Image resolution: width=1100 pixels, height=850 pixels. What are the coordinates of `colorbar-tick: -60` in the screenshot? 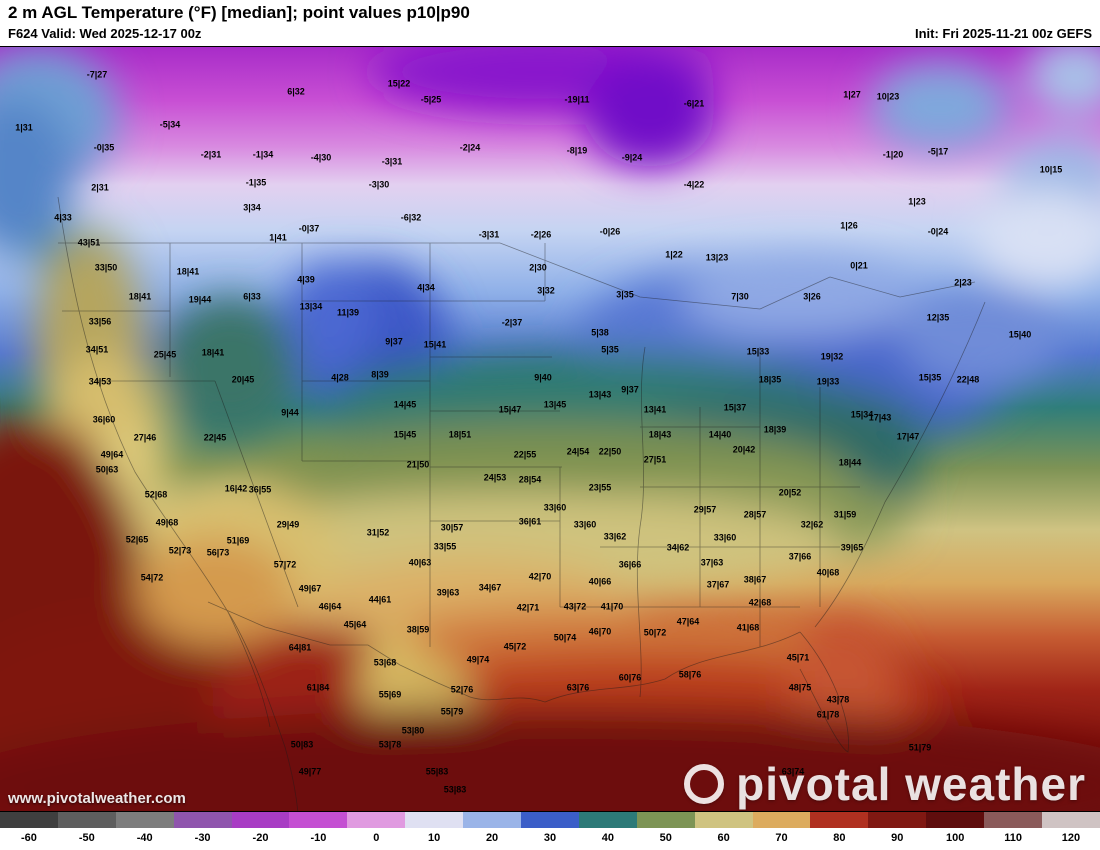 It's located at (28, 838).